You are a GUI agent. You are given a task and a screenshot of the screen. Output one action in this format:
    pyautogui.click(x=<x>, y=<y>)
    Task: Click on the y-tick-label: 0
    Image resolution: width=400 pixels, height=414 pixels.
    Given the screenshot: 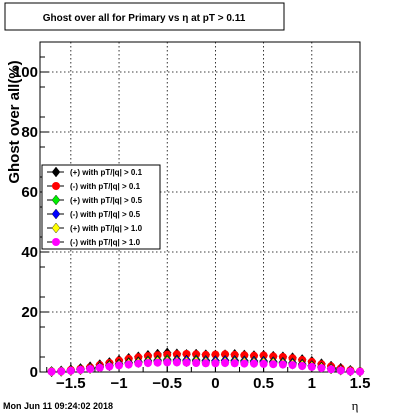 What is the action you would take?
    pyautogui.click(x=34, y=372)
    